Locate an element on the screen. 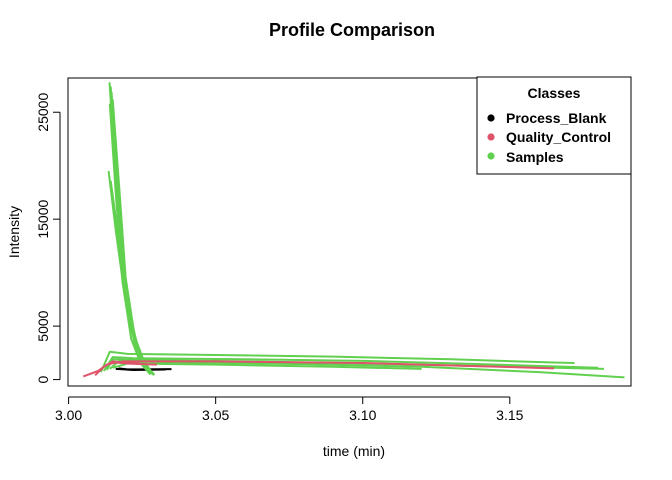 The width and height of the screenshot is (672, 480). y-tick-label-3: 25000 is located at coordinates (43, 112).